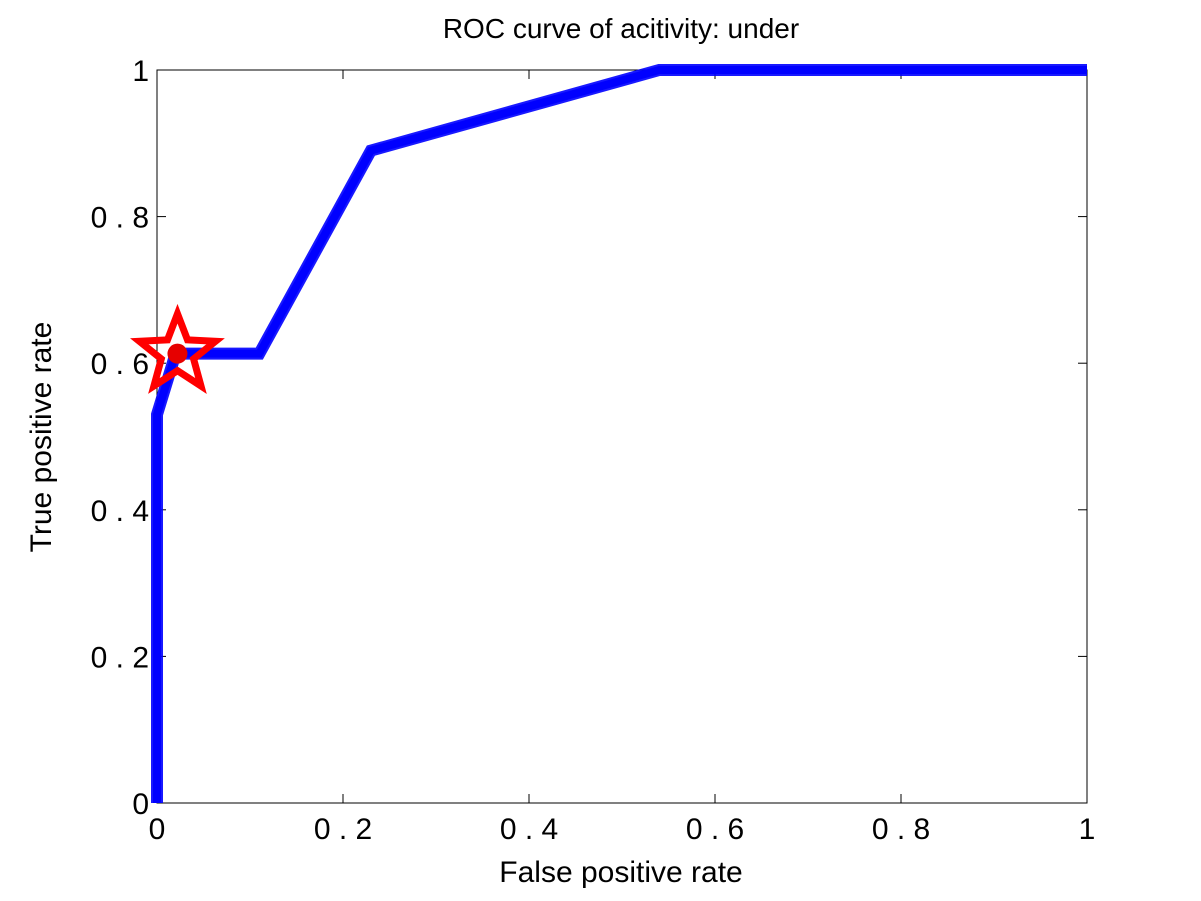 Image resolution: width=1201 pixels, height=901 pixels. Describe the element at coordinates (41, 437) in the screenshot. I see `y-axis-label: True positive rate` at that location.